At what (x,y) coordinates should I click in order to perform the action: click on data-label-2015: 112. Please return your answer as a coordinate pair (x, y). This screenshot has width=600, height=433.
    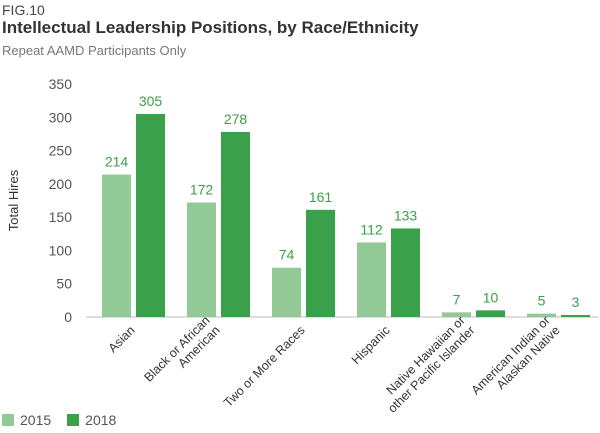
    Looking at the image, I should click on (371, 229).